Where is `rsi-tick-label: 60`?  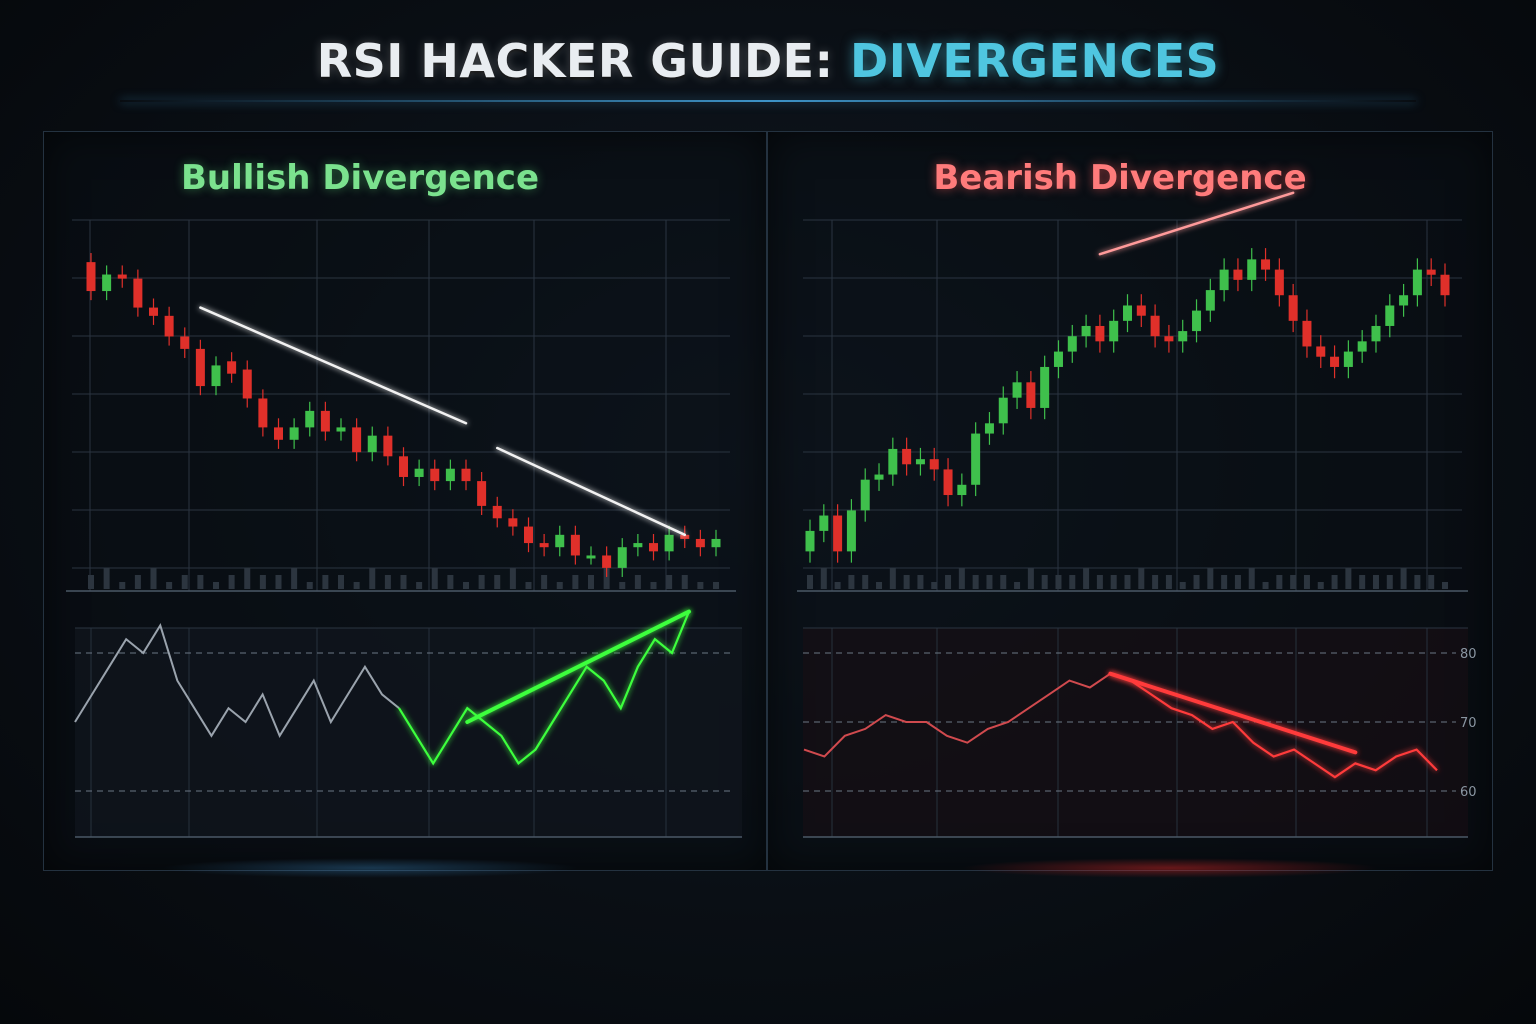 rsi-tick-label: 60 is located at coordinates (1468, 792).